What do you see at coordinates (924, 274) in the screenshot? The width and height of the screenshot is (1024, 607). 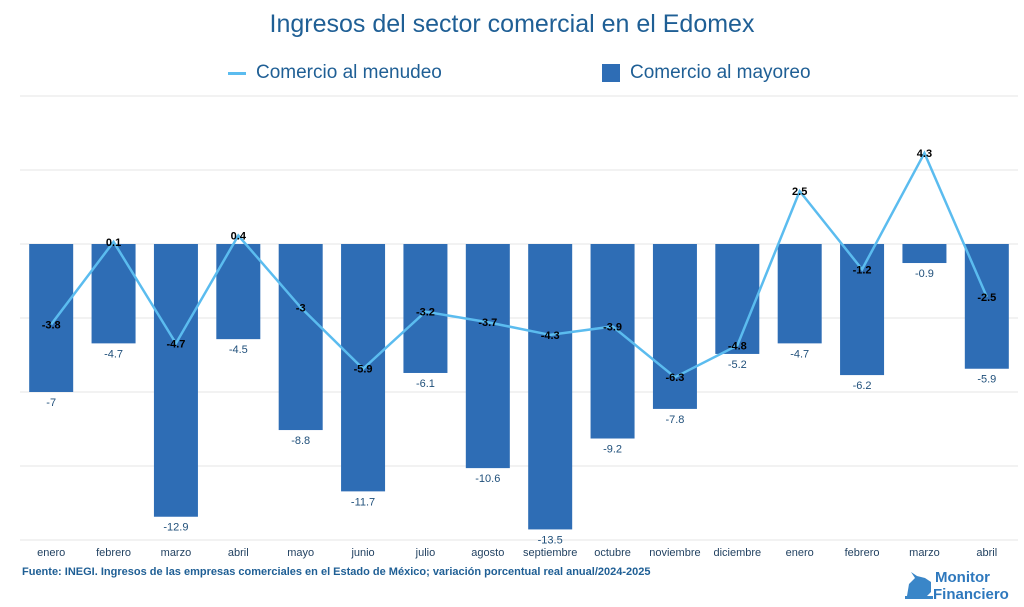 I see `bar-data-label: -0.9` at bounding box center [924, 274].